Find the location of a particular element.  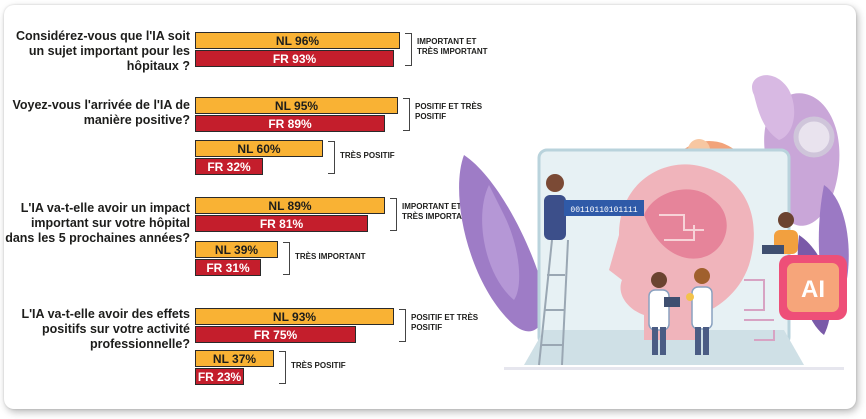

bar-fr: FR 23% is located at coordinates (219, 376).